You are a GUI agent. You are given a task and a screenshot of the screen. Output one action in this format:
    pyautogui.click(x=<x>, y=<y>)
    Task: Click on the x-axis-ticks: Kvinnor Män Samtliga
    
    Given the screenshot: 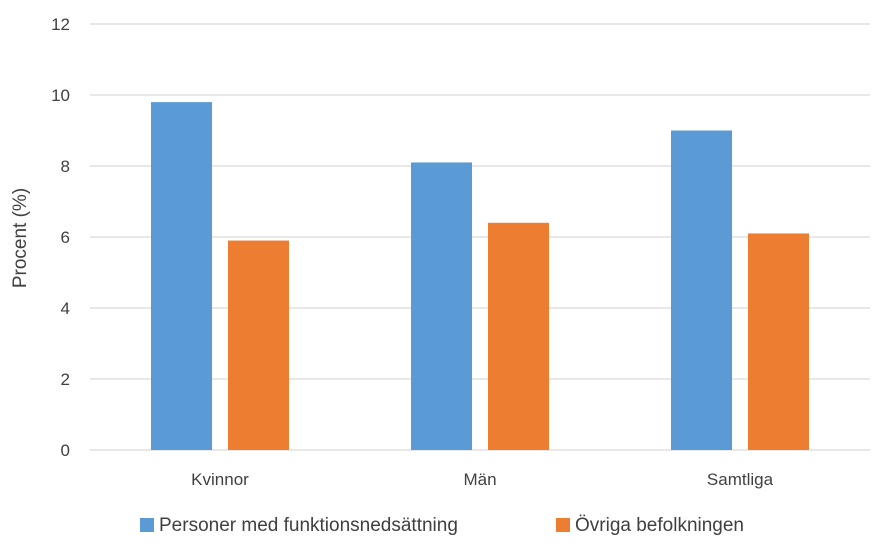 What is the action you would take?
    pyautogui.click(x=482, y=479)
    